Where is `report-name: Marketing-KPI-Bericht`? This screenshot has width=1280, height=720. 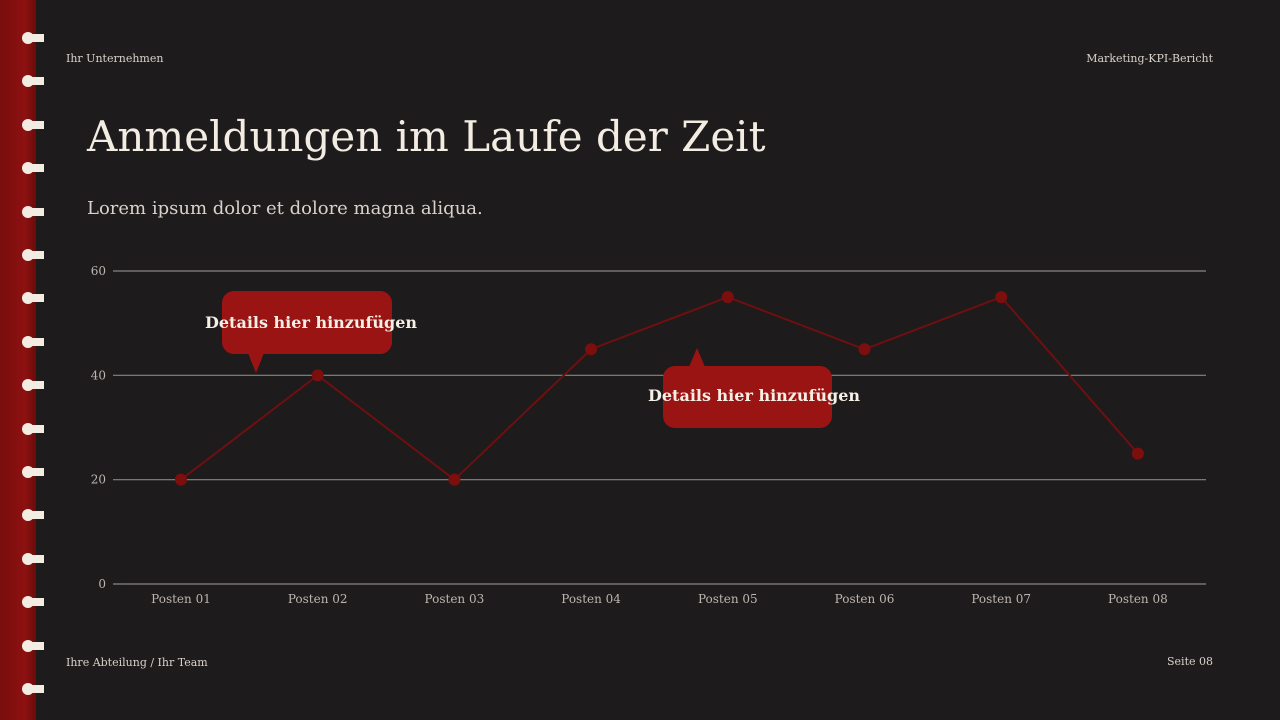 report-name: Marketing-KPI-Bericht is located at coordinates (1149, 58).